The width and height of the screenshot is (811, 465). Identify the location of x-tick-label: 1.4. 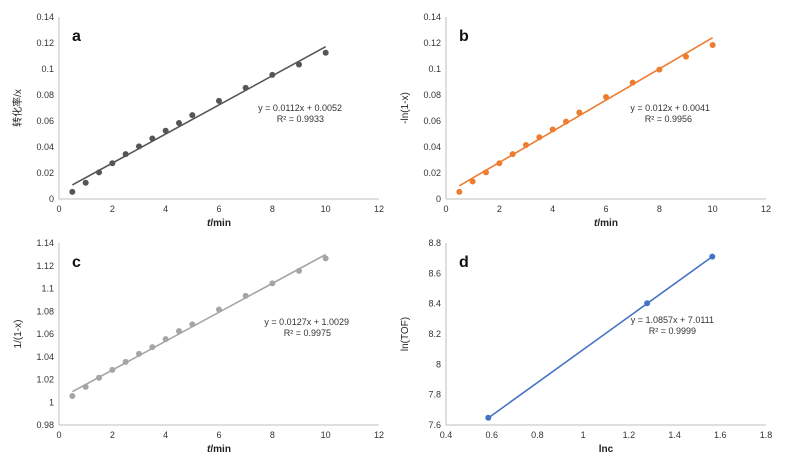
(674, 435).